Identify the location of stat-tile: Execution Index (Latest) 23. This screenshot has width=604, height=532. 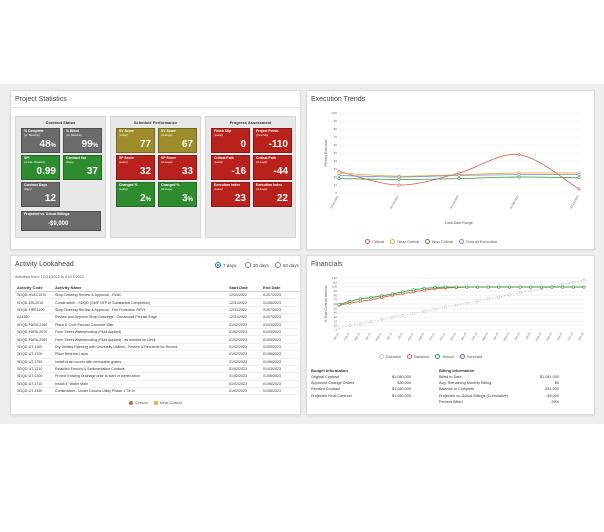
(230, 194).